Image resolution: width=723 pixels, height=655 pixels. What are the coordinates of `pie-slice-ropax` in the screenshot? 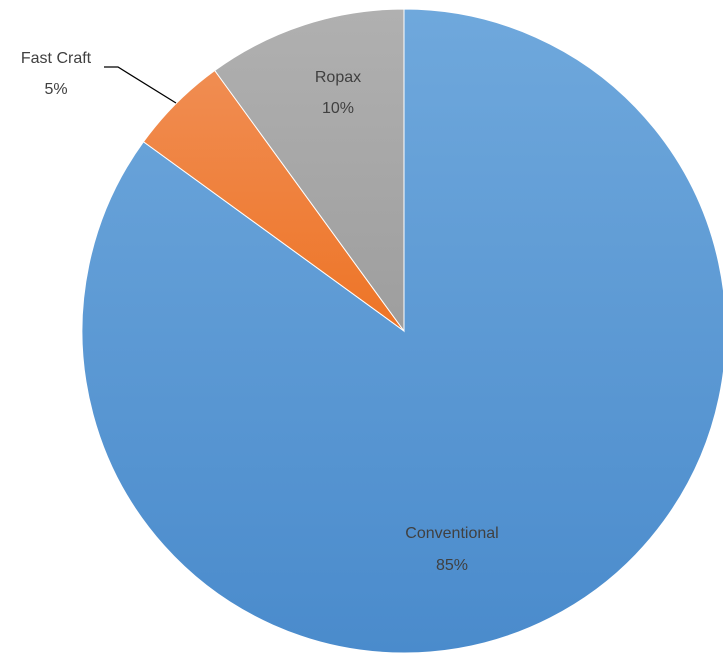 It's located at (309, 170).